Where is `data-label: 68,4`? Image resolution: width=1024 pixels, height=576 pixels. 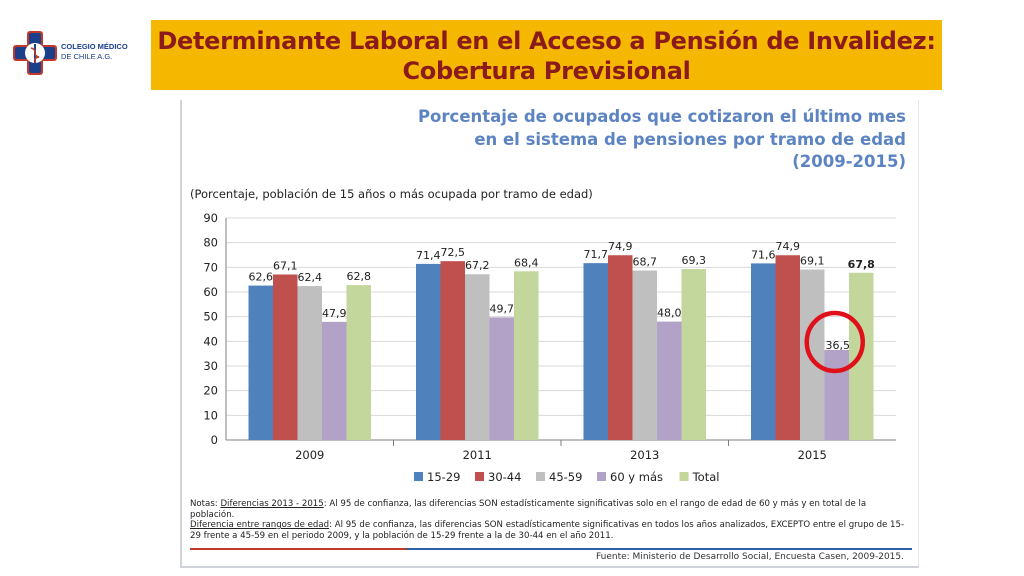
data-label: 68,4 is located at coordinates (526, 262).